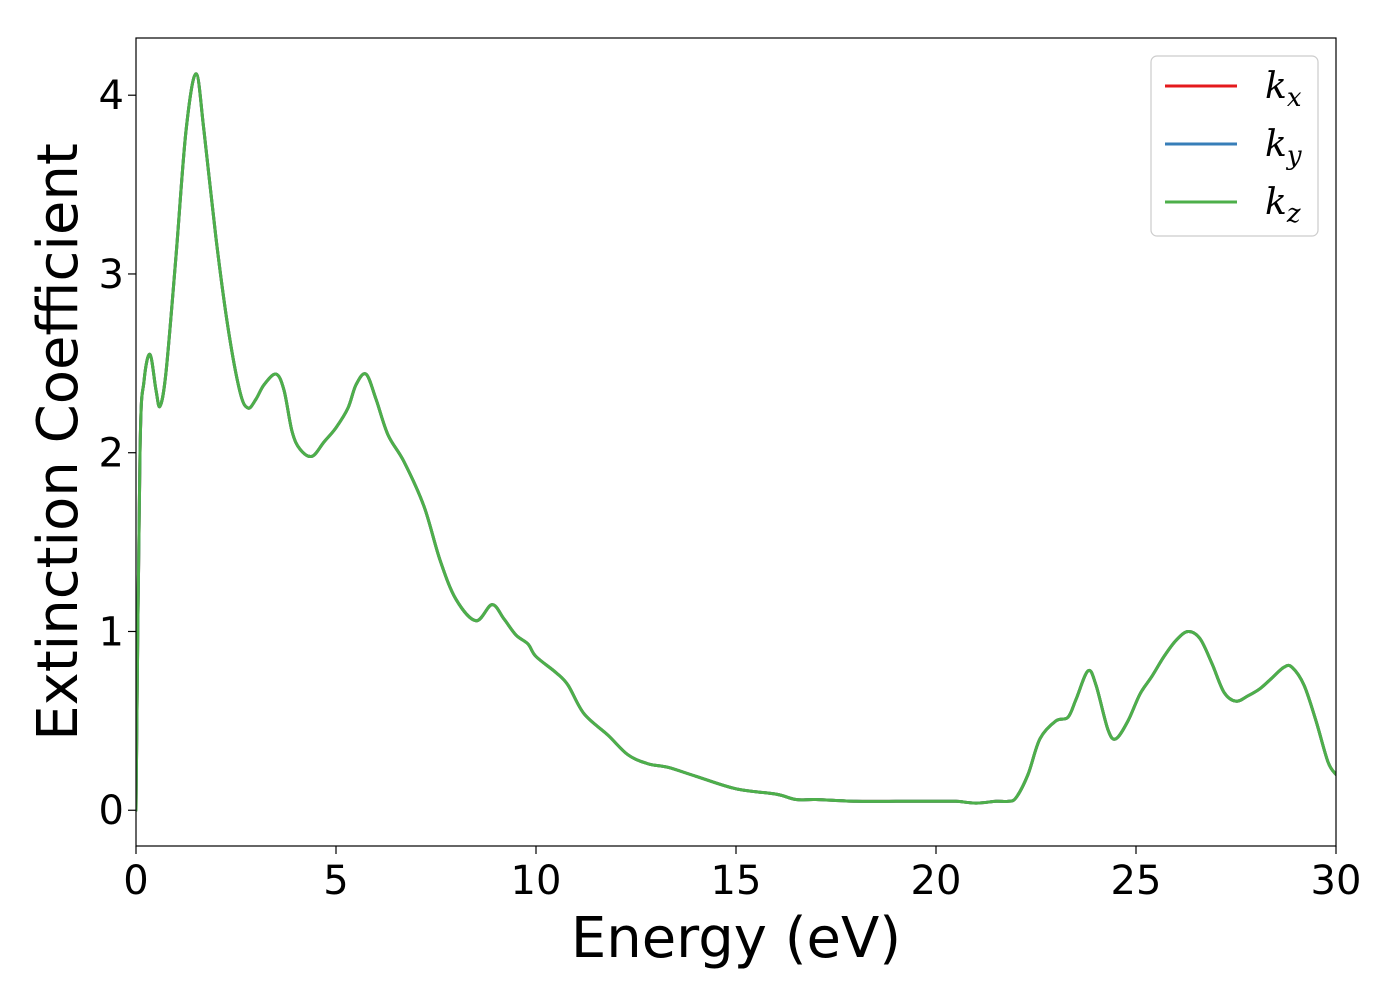 This screenshot has height=1000, width=1400. What do you see at coordinates (1294, 156) in the screenshot?
I see `legend-entry-subscript: y` at bounding box center [1294, 156].